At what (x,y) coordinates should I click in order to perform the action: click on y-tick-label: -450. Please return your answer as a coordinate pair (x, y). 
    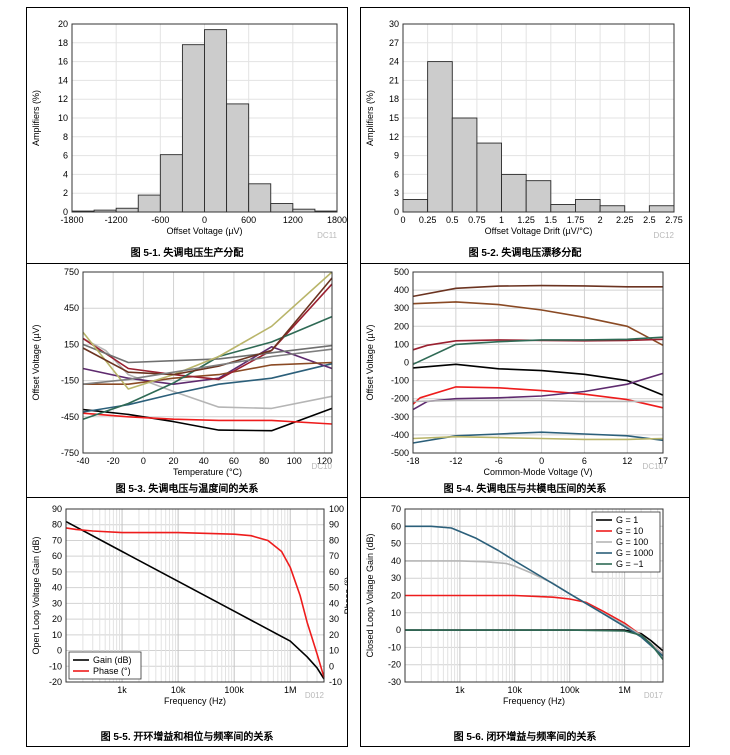
    Looking at the image, I should click on (70, 417).